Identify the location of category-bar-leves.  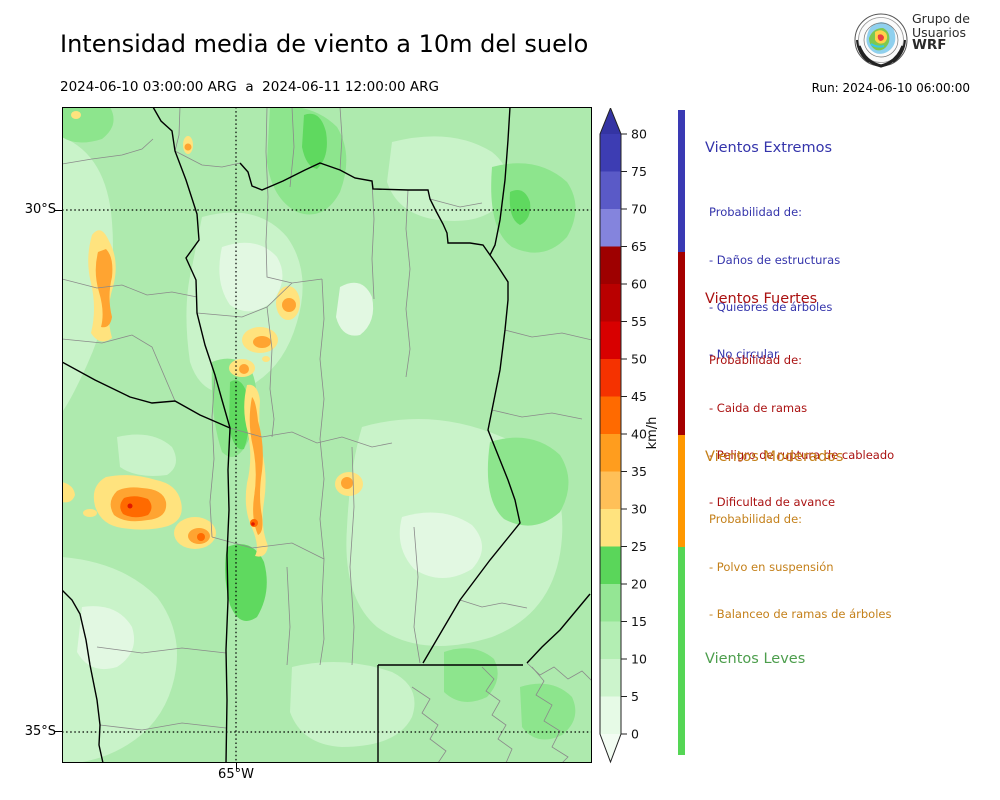
(681, 651).